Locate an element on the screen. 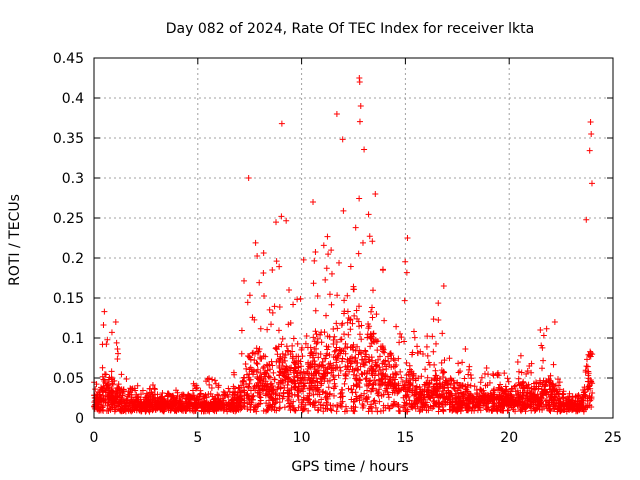  y-tick-label: 0 is located at coordinates (79, 419).